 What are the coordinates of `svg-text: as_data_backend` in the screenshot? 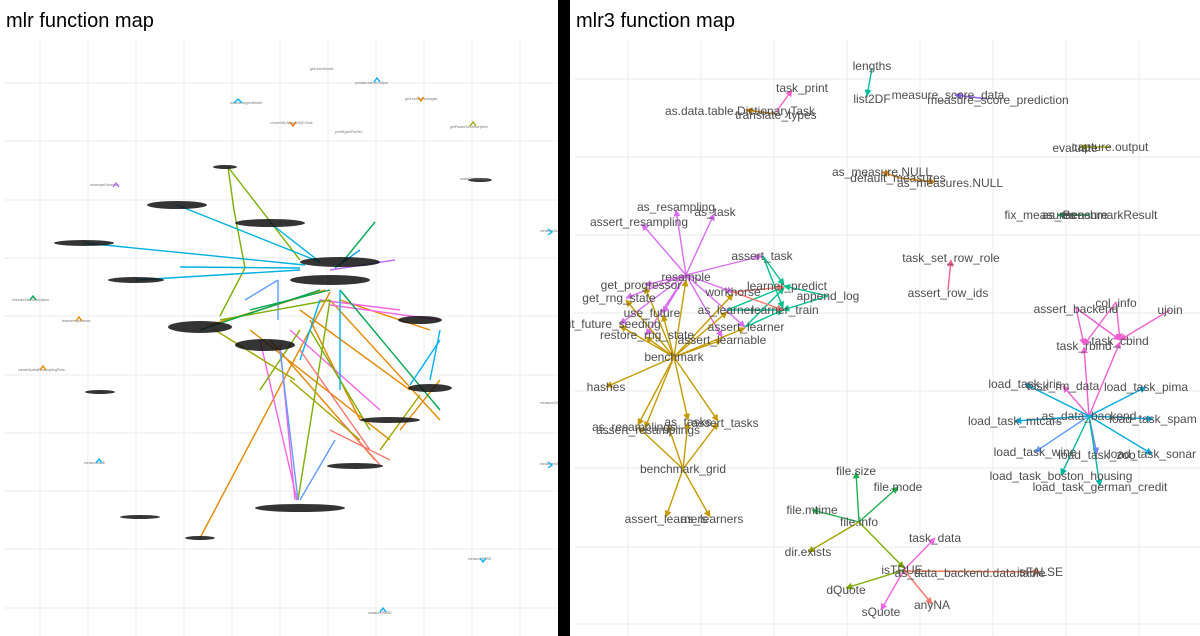 It's located at (1089, 416).